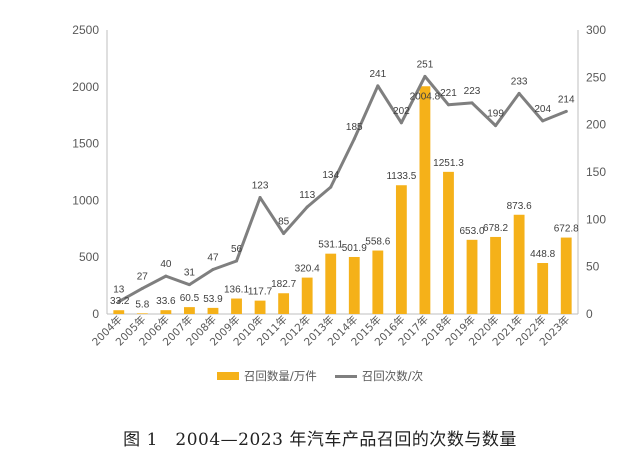  I want to click on bar-value-label: 53.9, so click(213, 299).